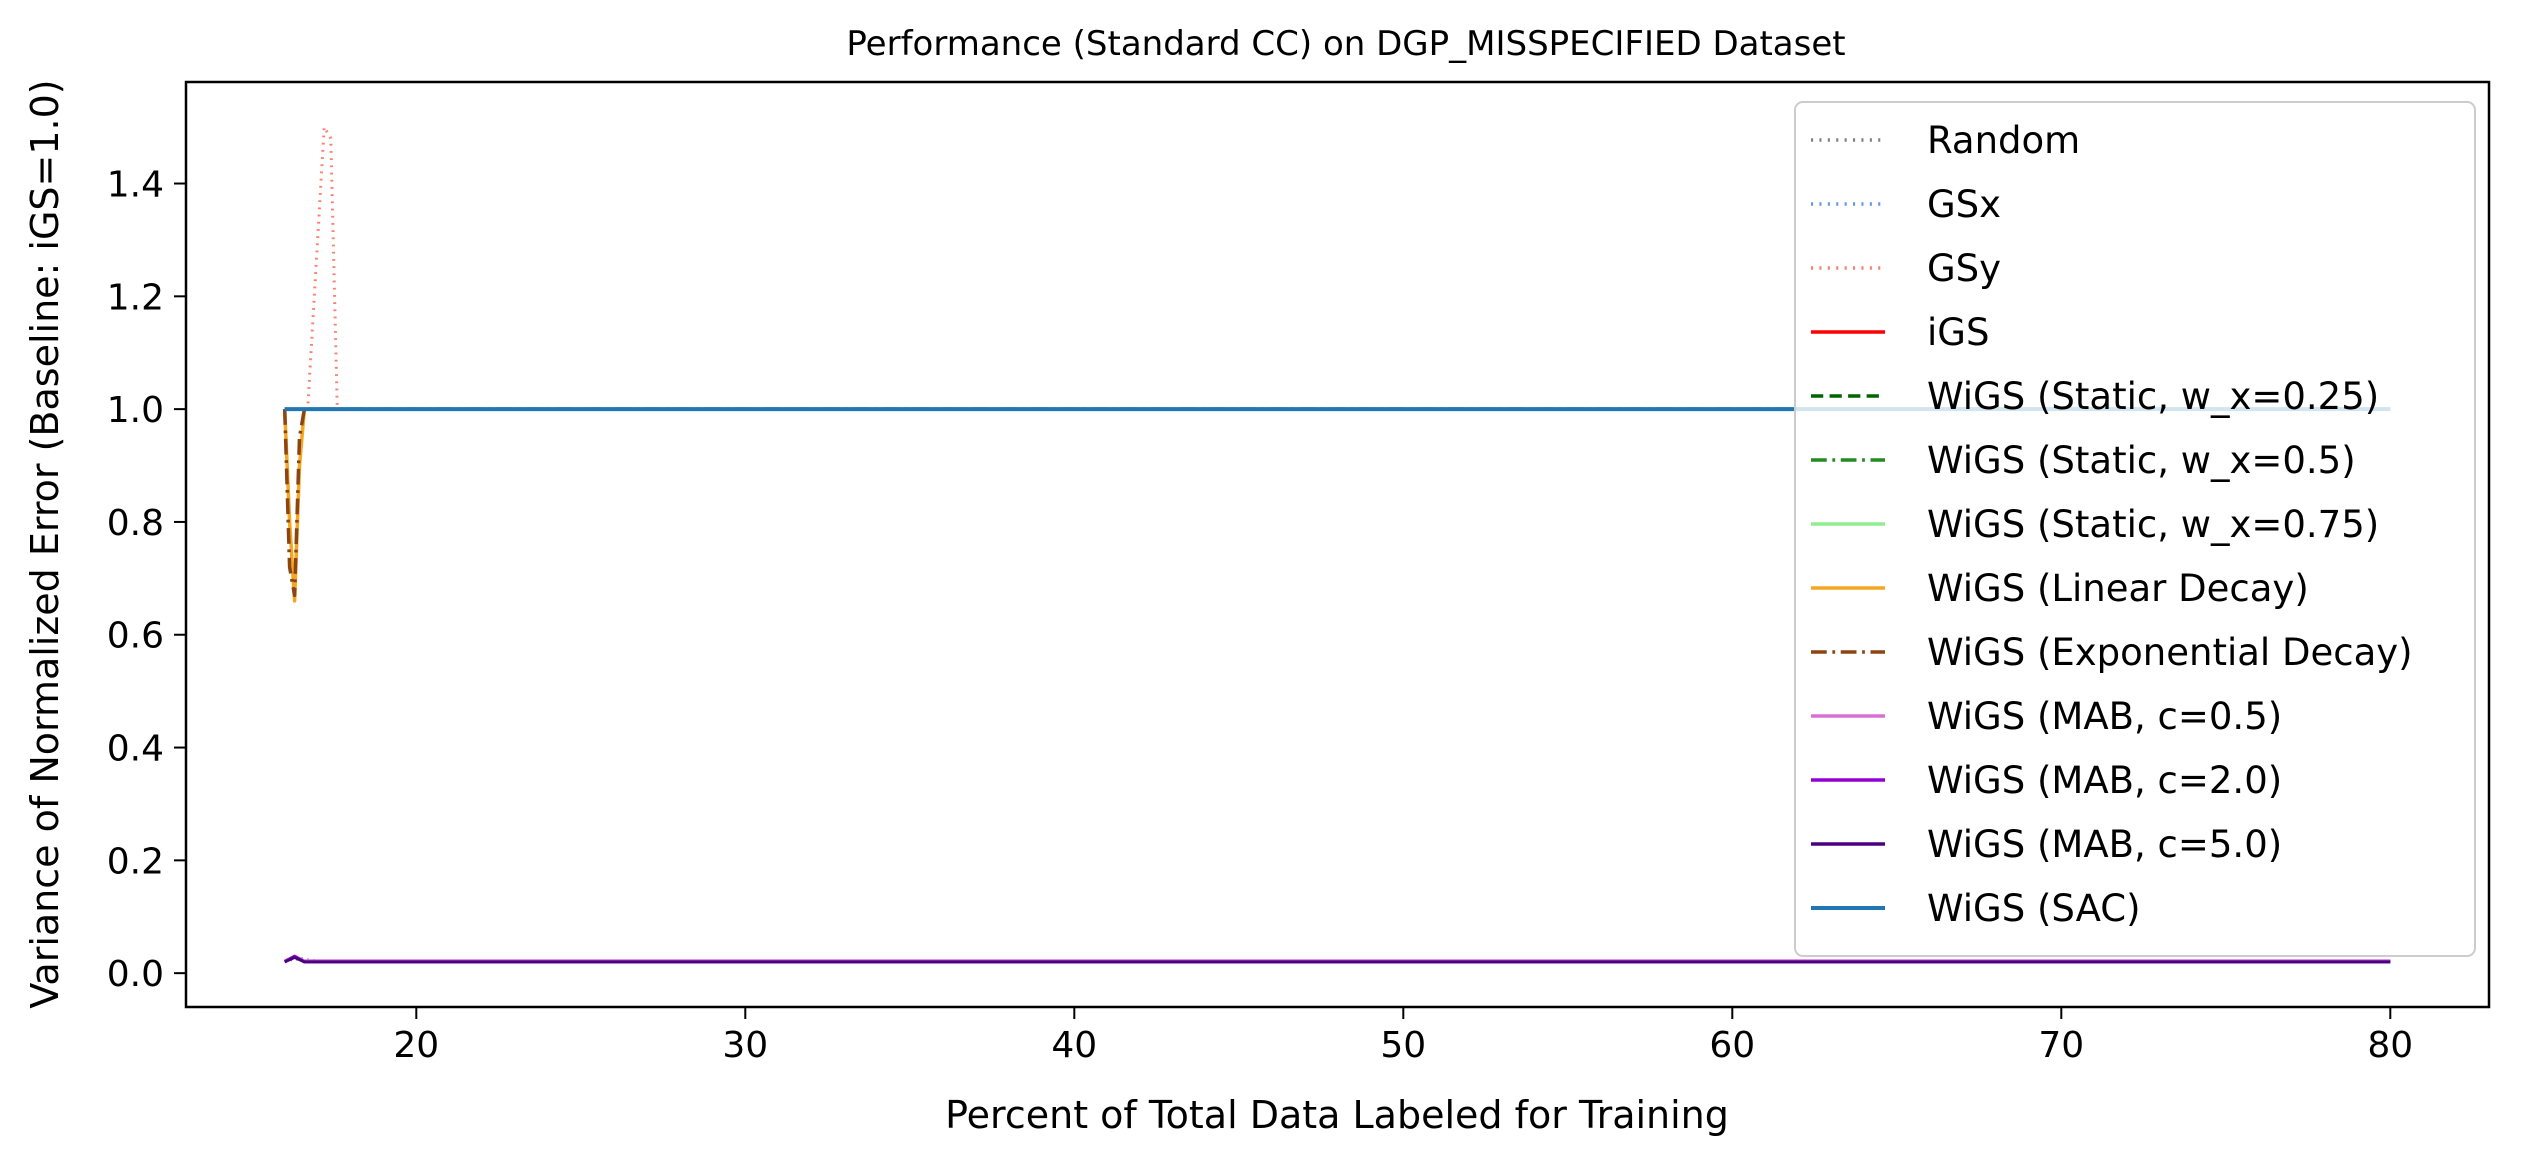  Describe the element at coordinates (135, 974) in the screenshot. I see `y-tick-label: 0.0` at that location.